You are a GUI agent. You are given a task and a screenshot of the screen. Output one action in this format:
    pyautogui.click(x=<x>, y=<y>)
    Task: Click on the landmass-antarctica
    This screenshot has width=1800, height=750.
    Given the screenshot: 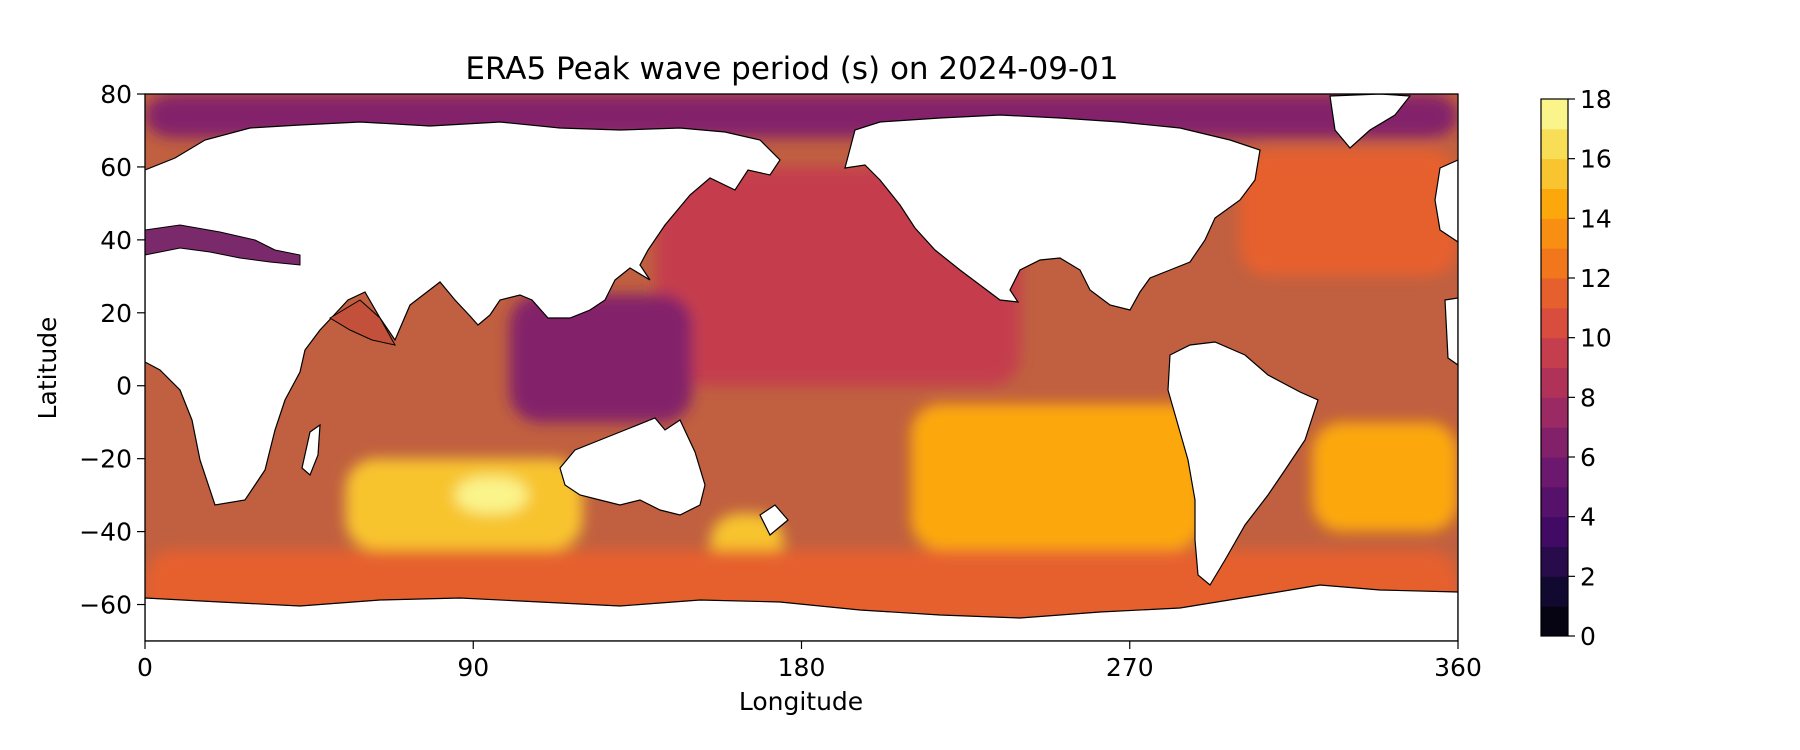 What is the action you would take?
    pyautogui.click(x=801, y=612)
    